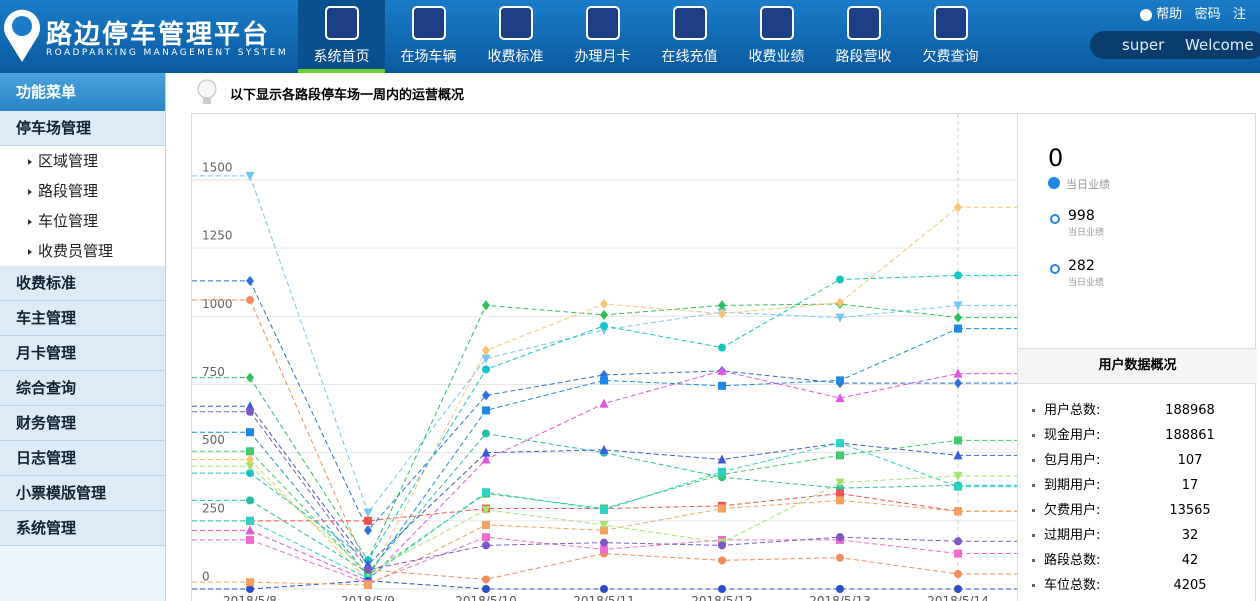  Describe the element at coordinates (776, 36) in the screenshot. I see `nav-item: 收费业绩` at that location.